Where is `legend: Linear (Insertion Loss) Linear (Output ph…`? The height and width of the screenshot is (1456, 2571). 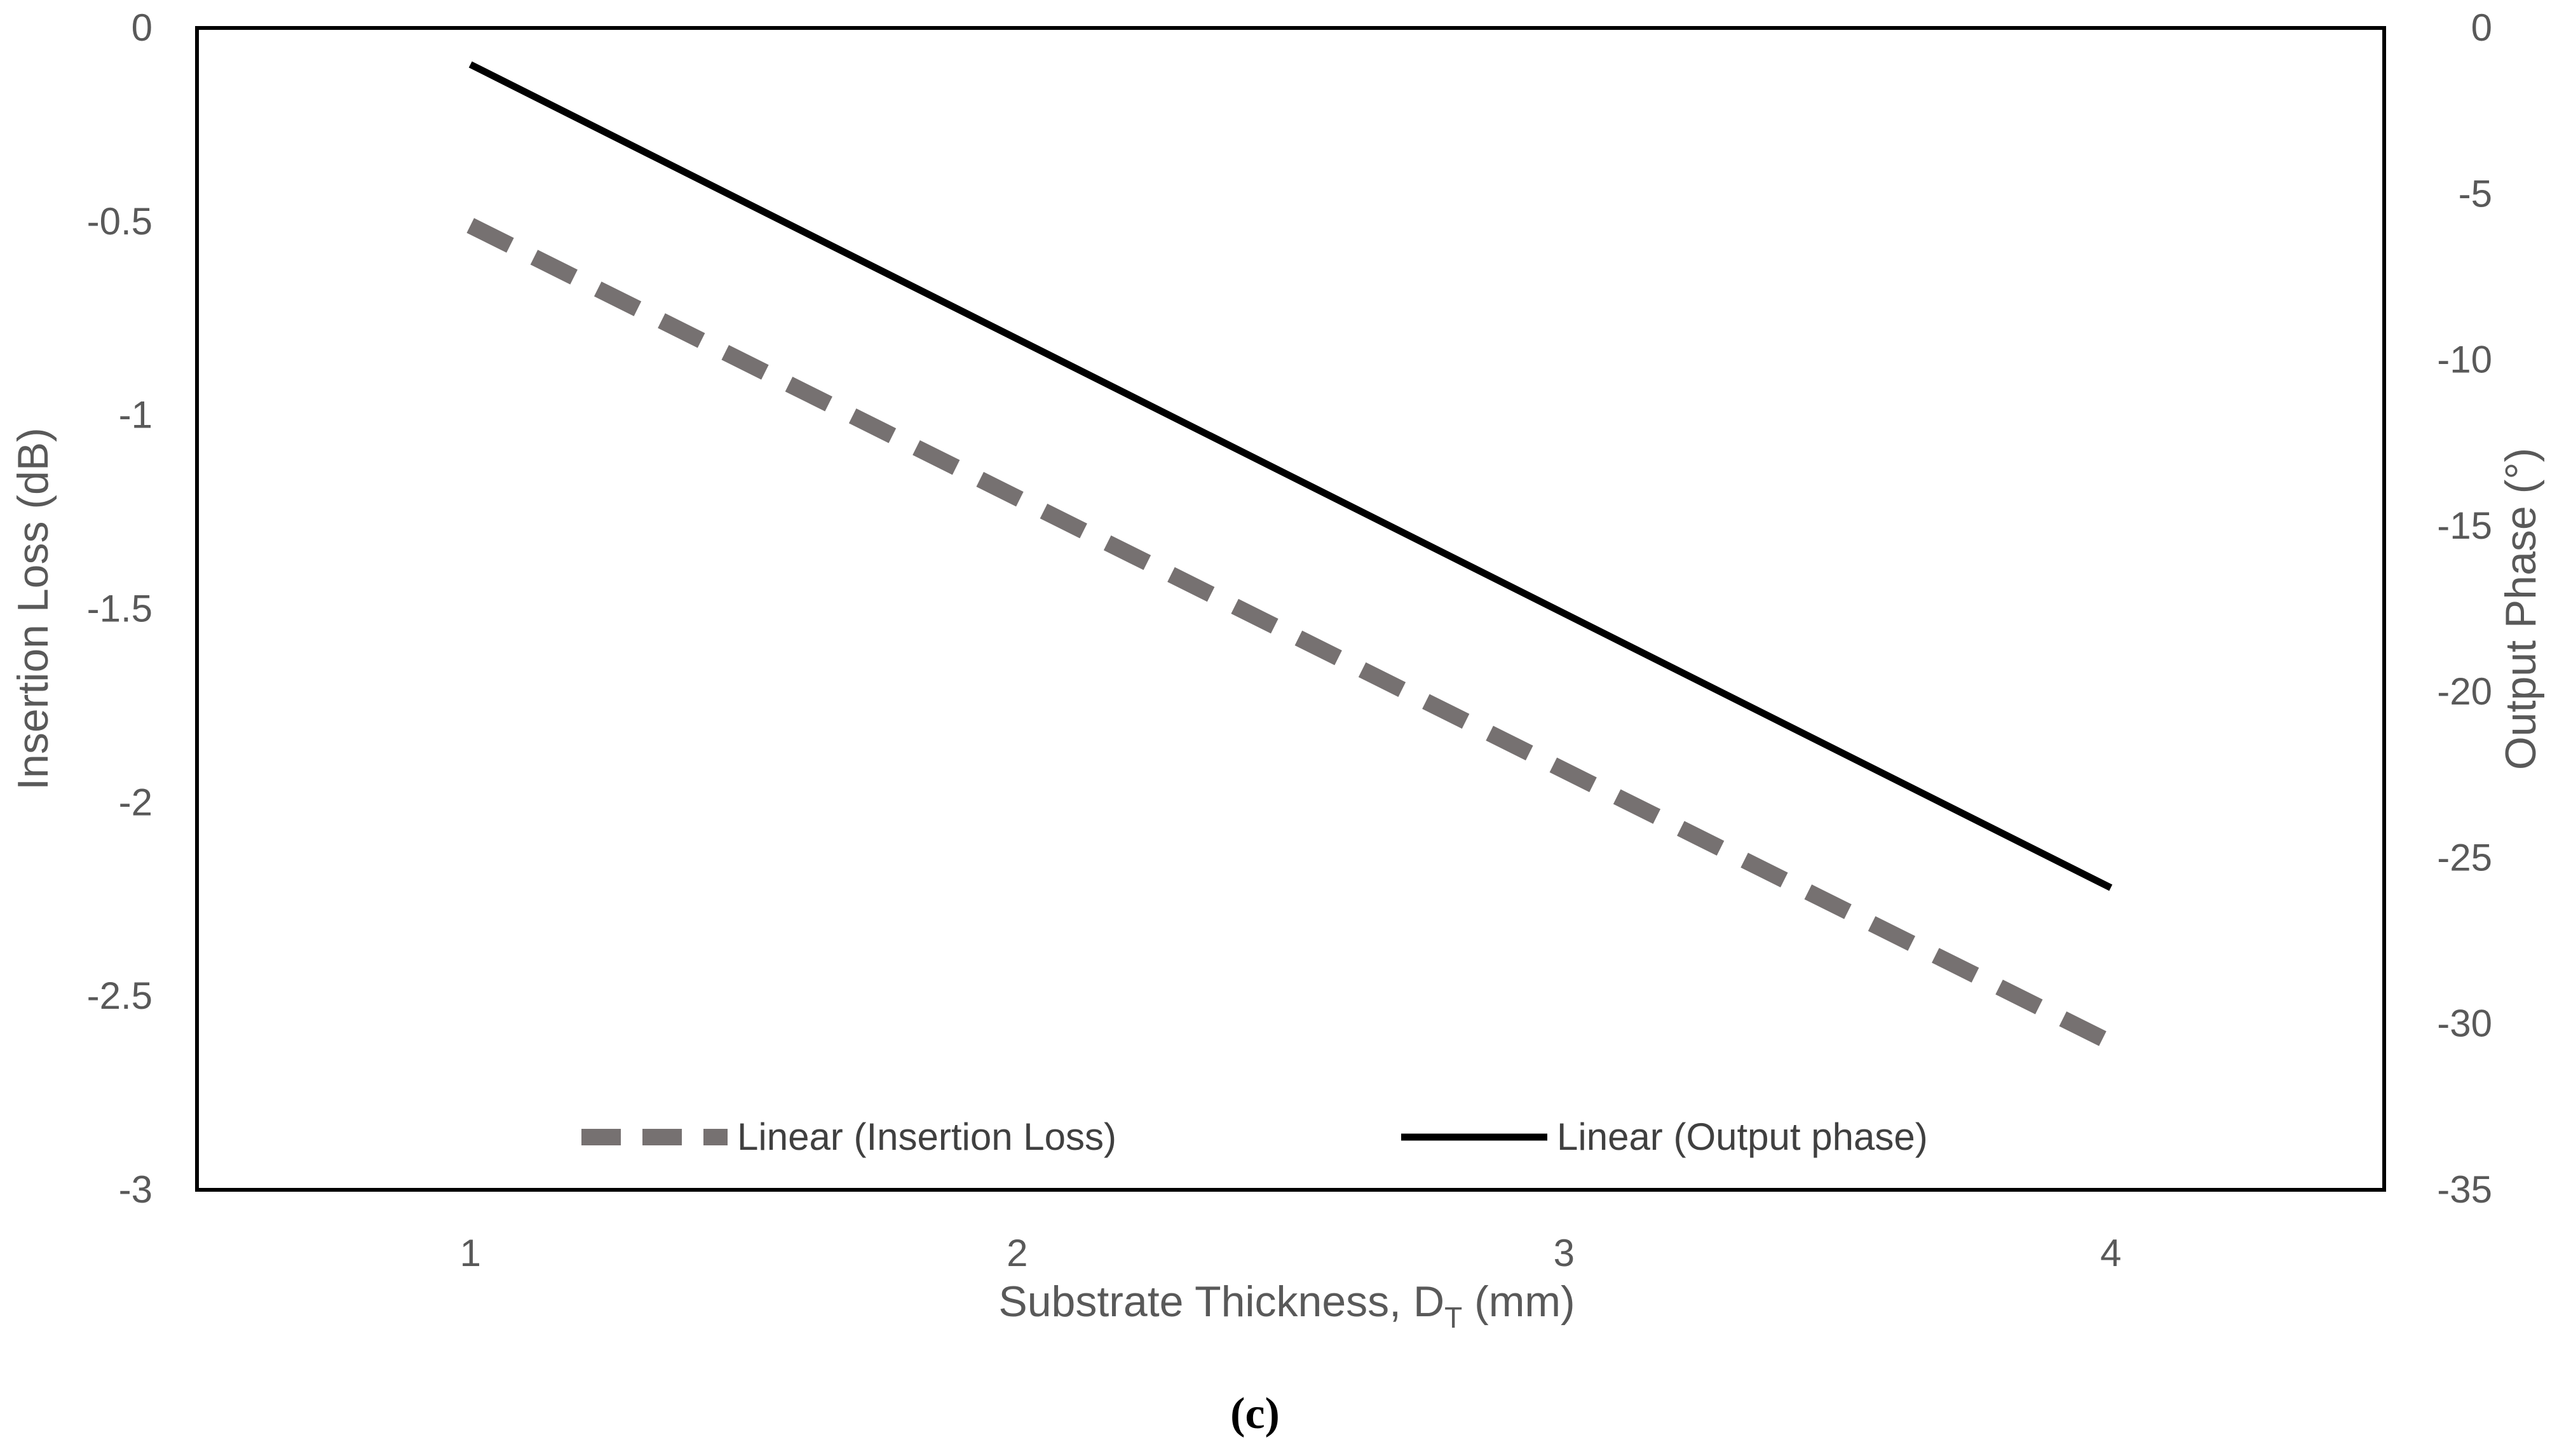
legend: Linear (Insertion Loss) Linear (Output ph… is located at coordinates (1254, 1137).